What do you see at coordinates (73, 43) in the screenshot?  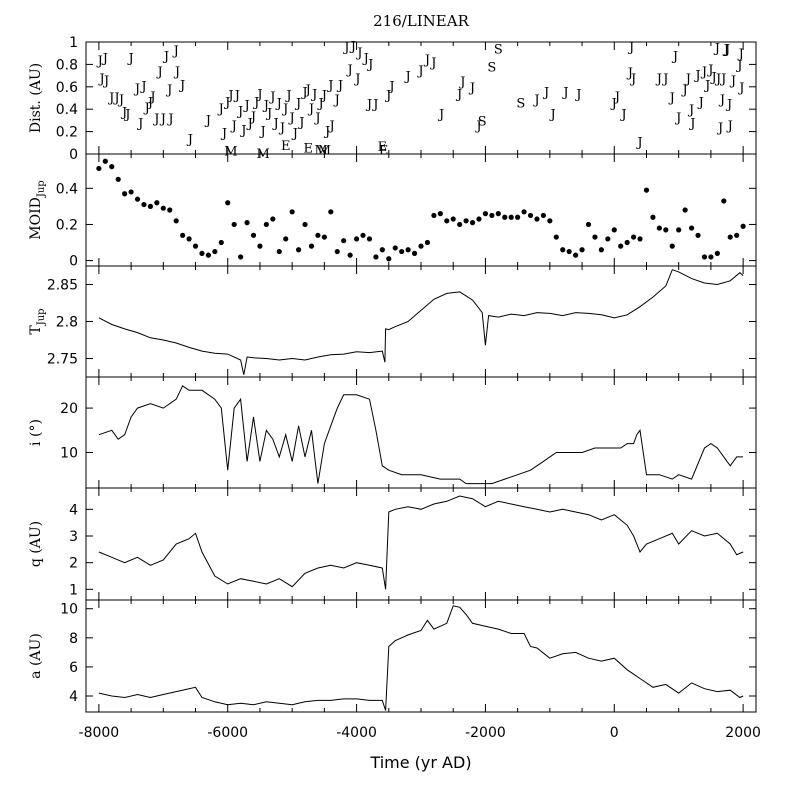 I see `y-tick-label-dist: 1` at bounding box center [73, 43].